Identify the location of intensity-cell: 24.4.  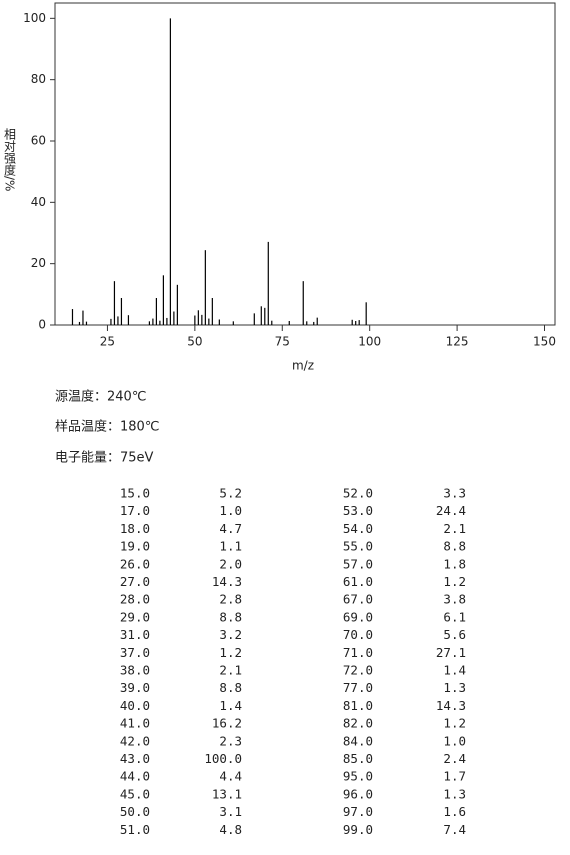
(451, 510).